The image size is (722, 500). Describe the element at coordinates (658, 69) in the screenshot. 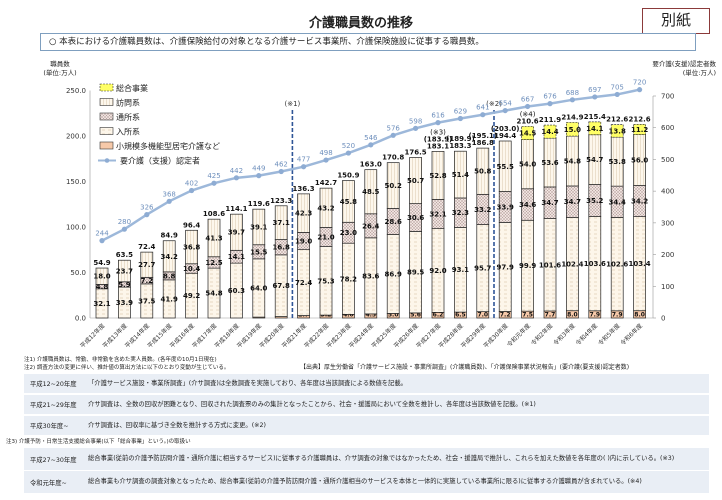

I see `y2-axis-title: 要介護(支援)認定者数 (単位:万人)` at that location.